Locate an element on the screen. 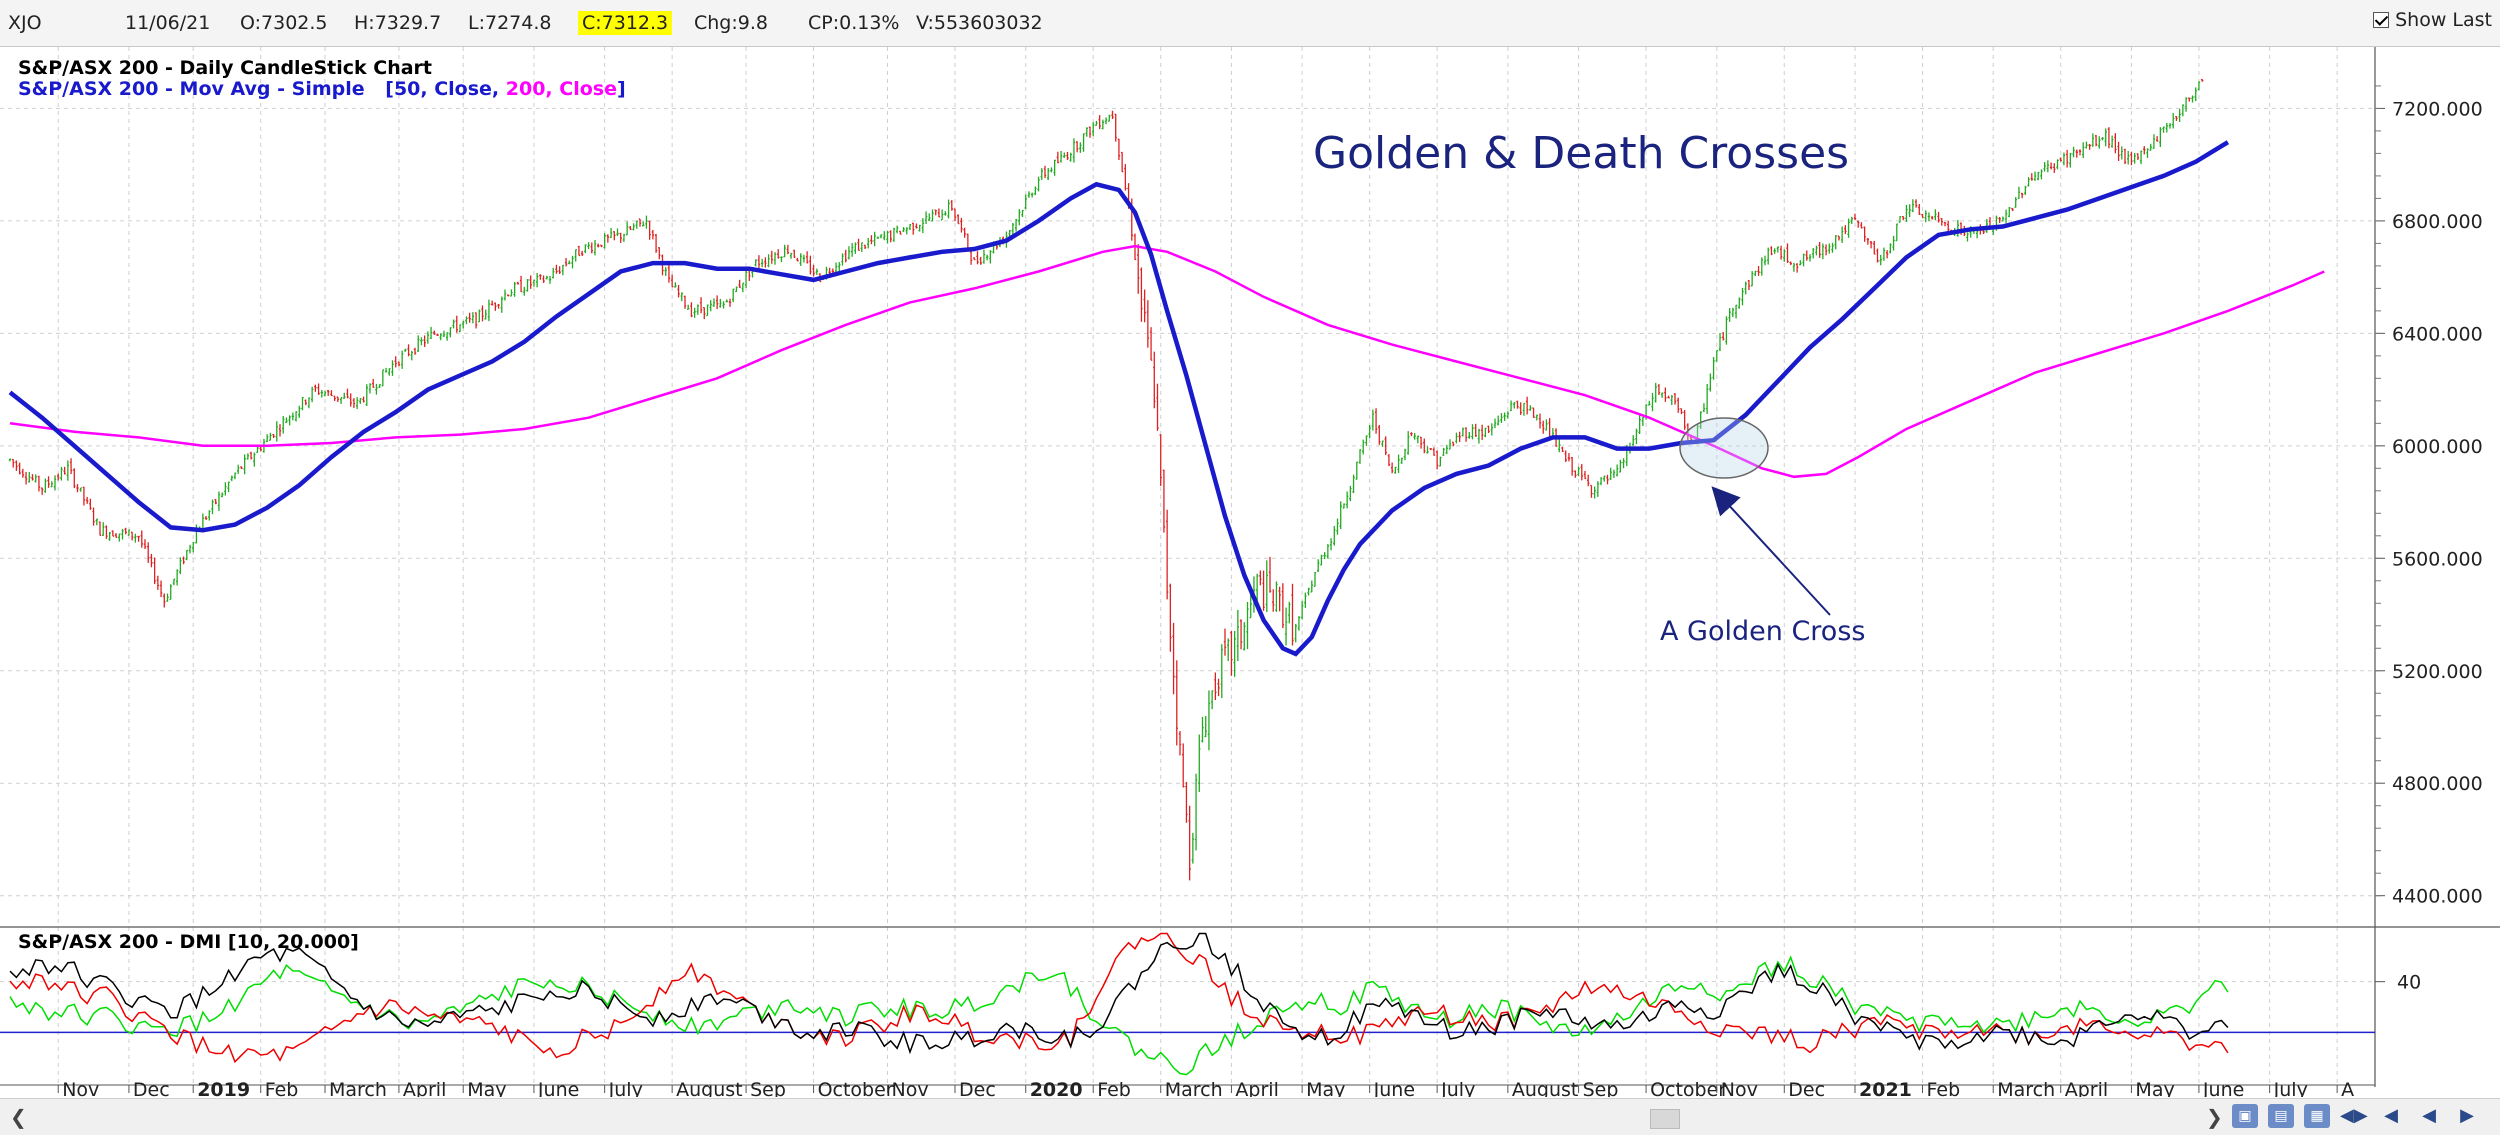 Image resolution: width=2500 pixels, height=1135 pixels. price-tick-label: 6800.000 is located at coordinates (2437, 222).